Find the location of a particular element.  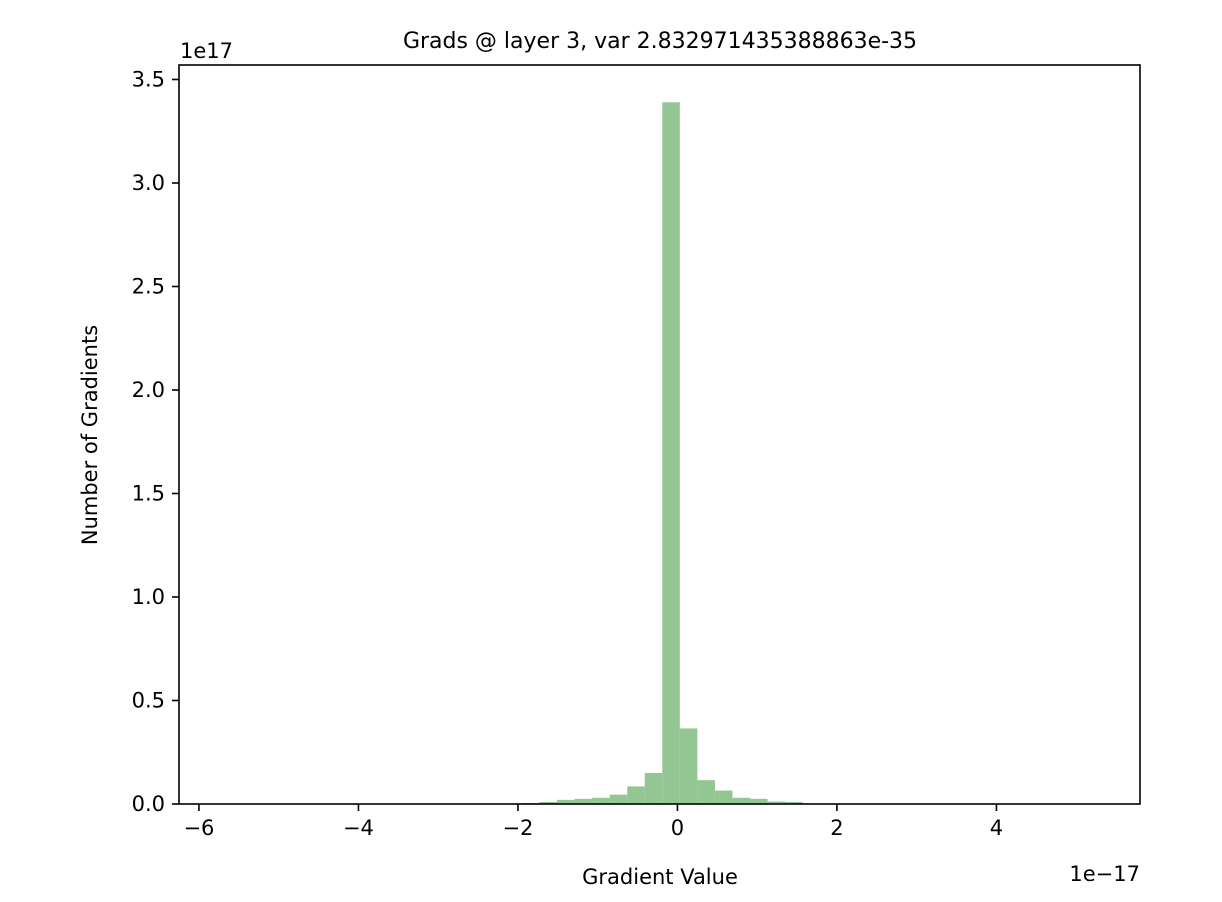

x-tick-label: −6 is located at coordinates (198, 828).